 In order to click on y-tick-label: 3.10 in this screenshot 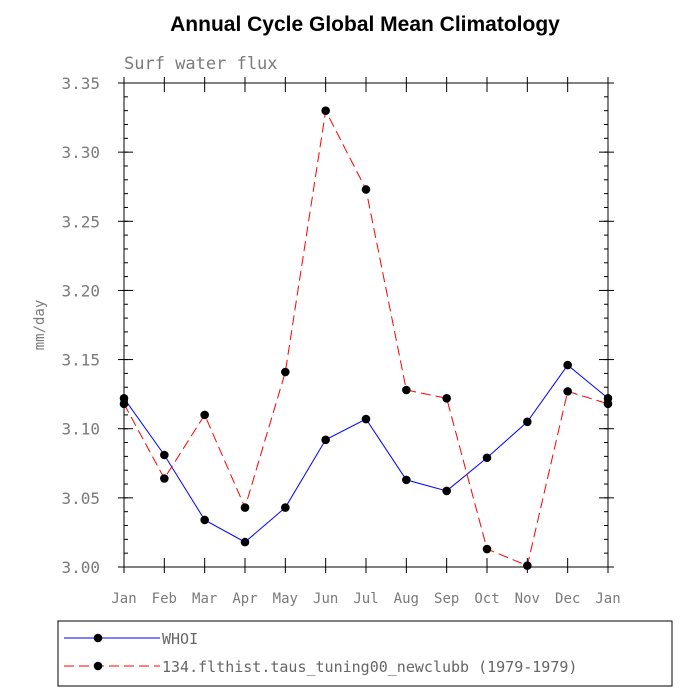, I will do `click(80, 429)`.